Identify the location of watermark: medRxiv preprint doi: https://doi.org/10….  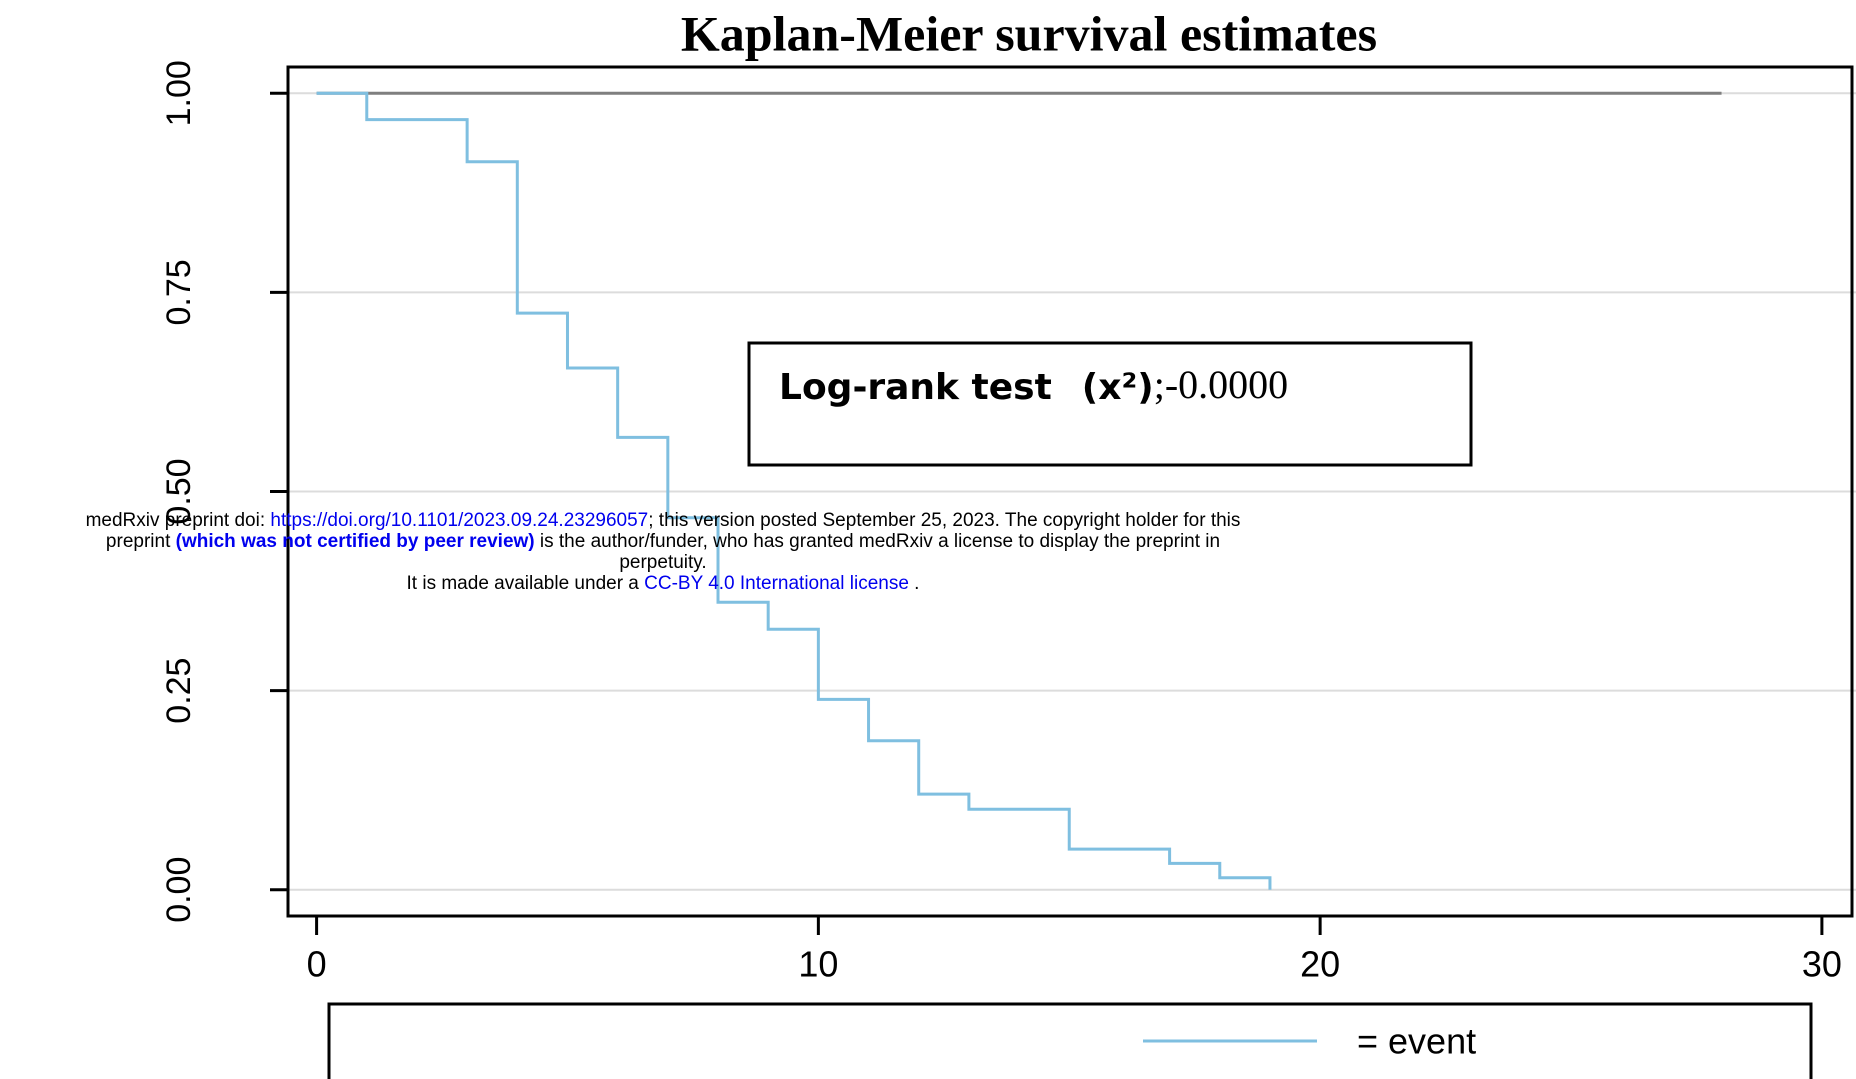
(663, 552).